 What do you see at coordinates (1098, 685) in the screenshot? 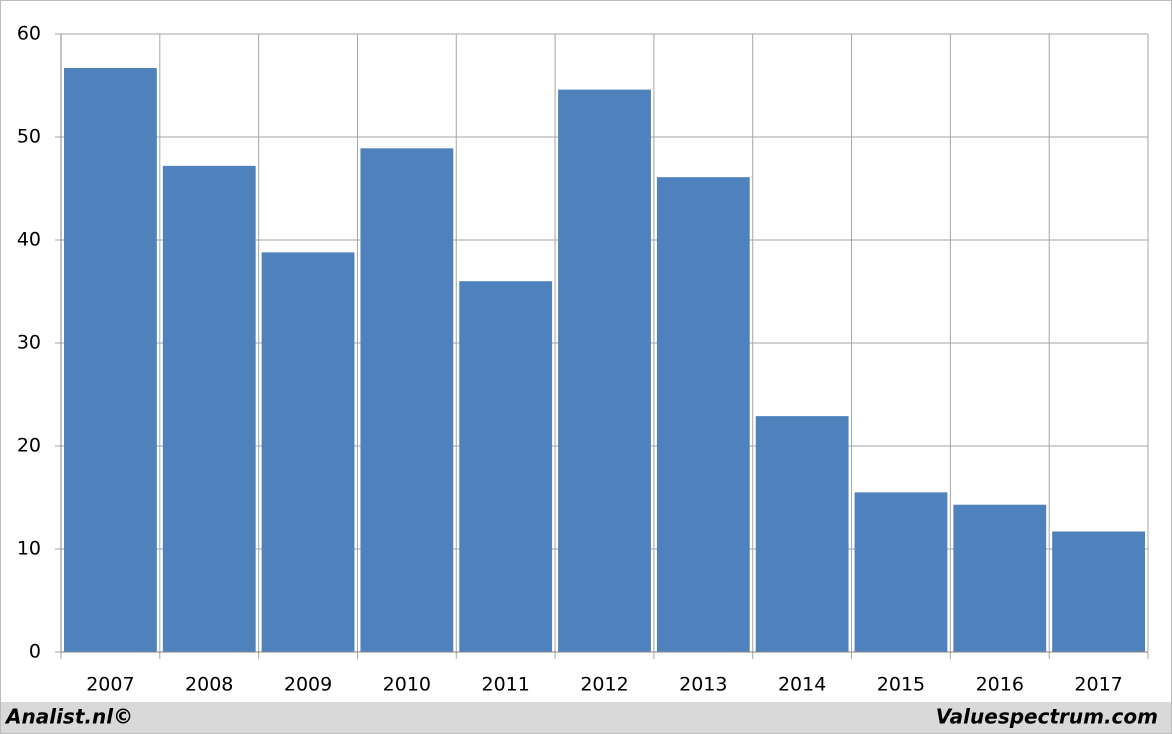
I see `x-tick-label: 2017` at bounding box center [1098, 685].